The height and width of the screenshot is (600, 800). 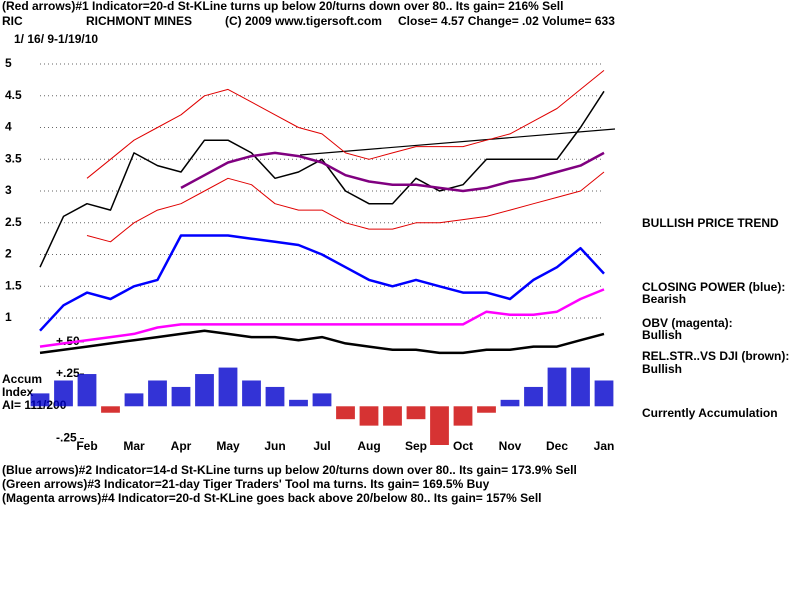 What do you see at coordinates (687, 323) in the screenshot?
I see `annotation: OBV (magenta):` at bounding box center [687, 323].